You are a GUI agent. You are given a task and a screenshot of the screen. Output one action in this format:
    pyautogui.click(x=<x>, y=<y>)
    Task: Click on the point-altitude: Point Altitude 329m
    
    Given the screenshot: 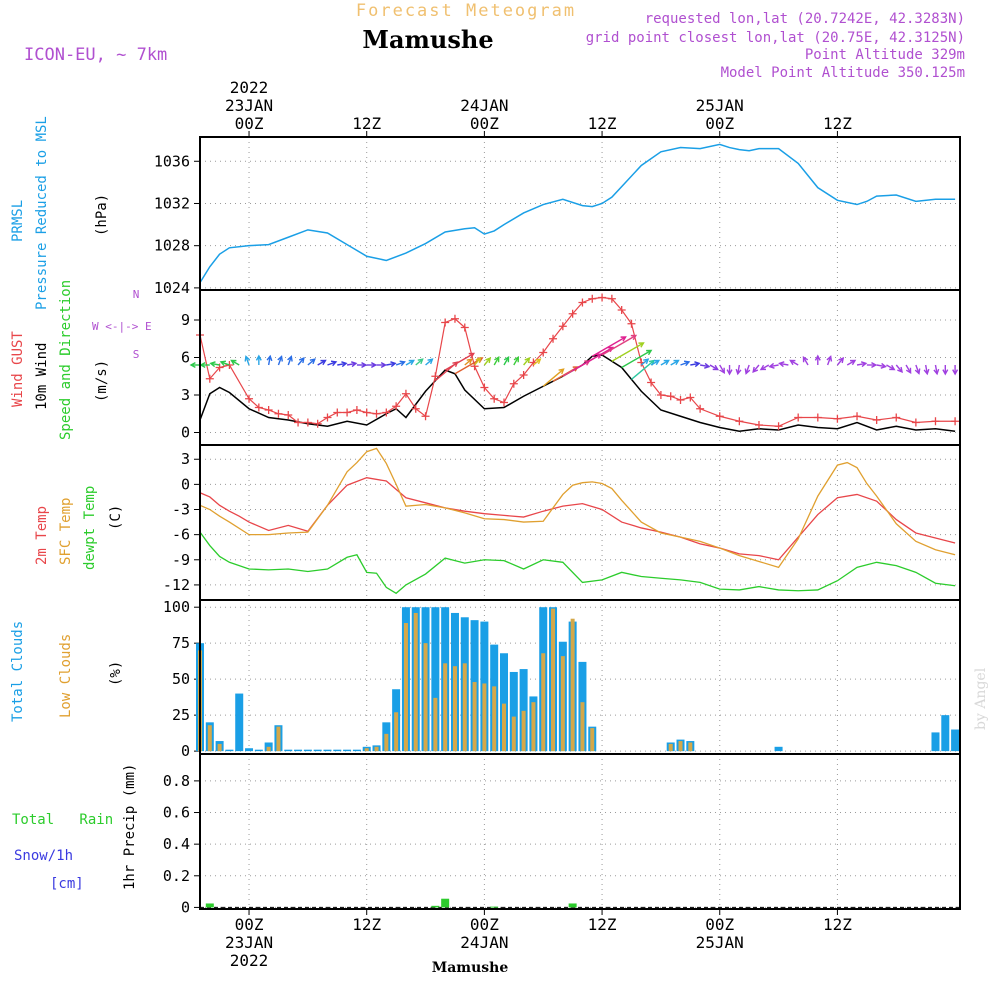 What is the action you would take?
    pyautogui.click(x=885, y=55)
    